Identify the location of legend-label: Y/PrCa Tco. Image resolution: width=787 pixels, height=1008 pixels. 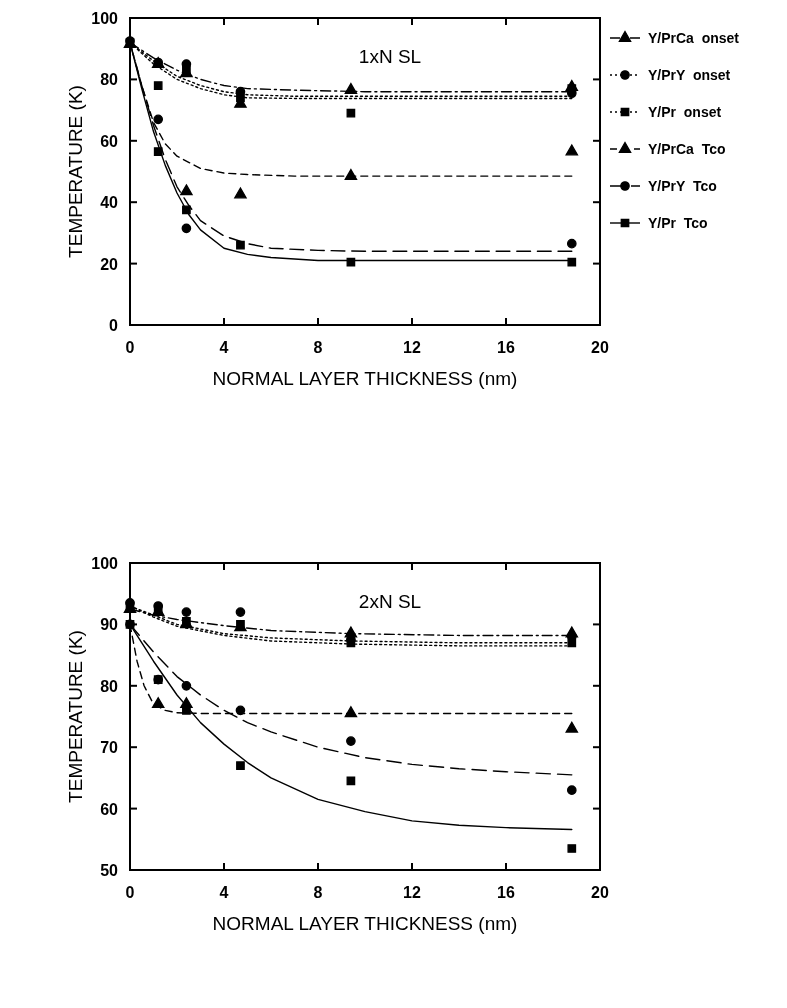
(687, 149).